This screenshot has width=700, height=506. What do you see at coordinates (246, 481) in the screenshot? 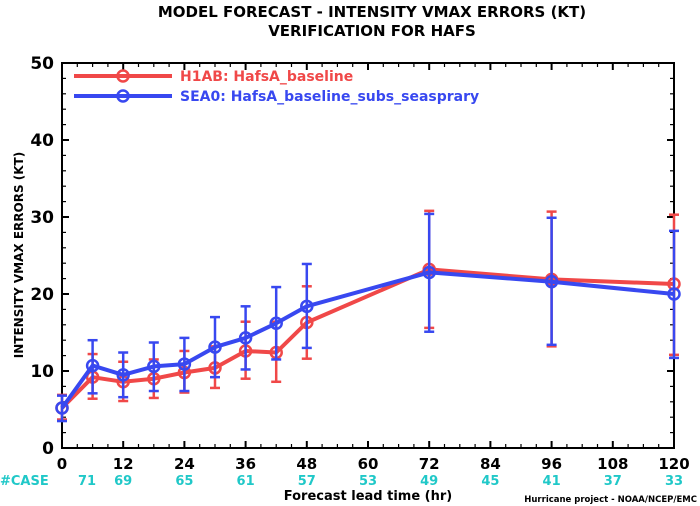
I see `case-count: 61` at bounding box center [246, 481].